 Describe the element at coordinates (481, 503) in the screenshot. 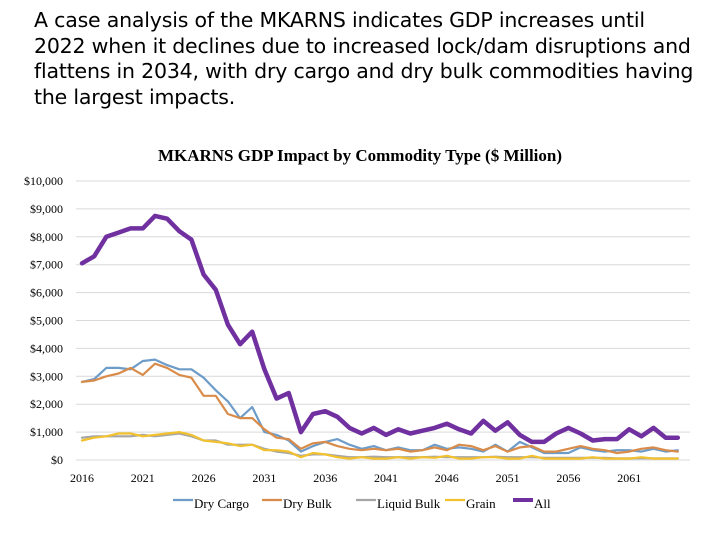

I see `legend-label: Grain` at that location.